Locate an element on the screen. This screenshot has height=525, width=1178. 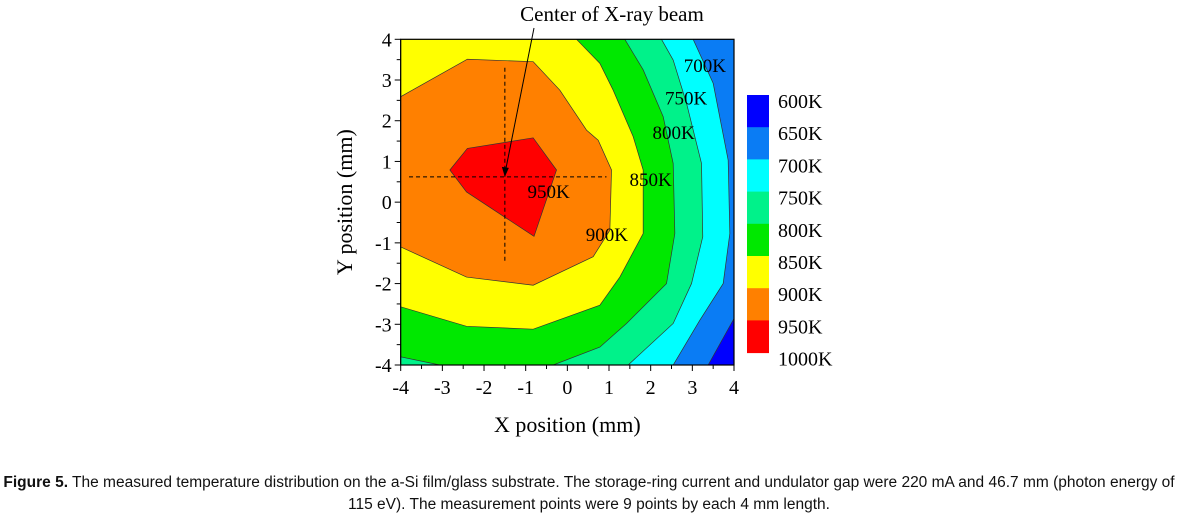
legend-label: 700K is located at coordinates (800, 166).